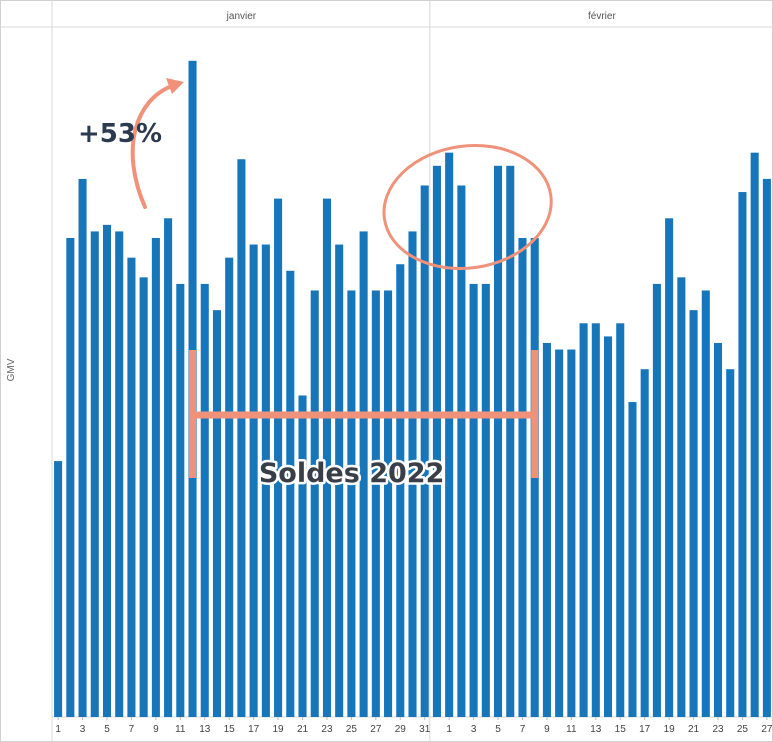 Image resolution: width=773 pixels, height=742 pixels. Describe the element at coordinates (467, 207) in the screenshot. I see `highlight-ellipse` at that location.